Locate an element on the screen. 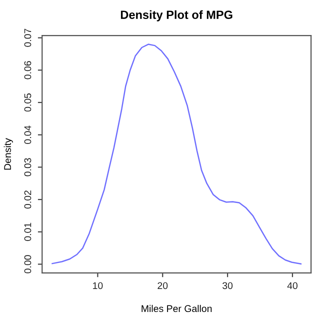 The image size is (324, 323). x-axis-title: Miles Per Gallon is located at coordinates (177, 308).